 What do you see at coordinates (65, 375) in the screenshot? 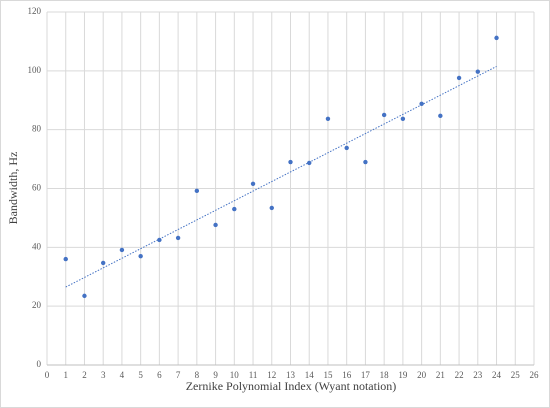
I see `x-tick-label: 1` at bounding box center [65, 375].